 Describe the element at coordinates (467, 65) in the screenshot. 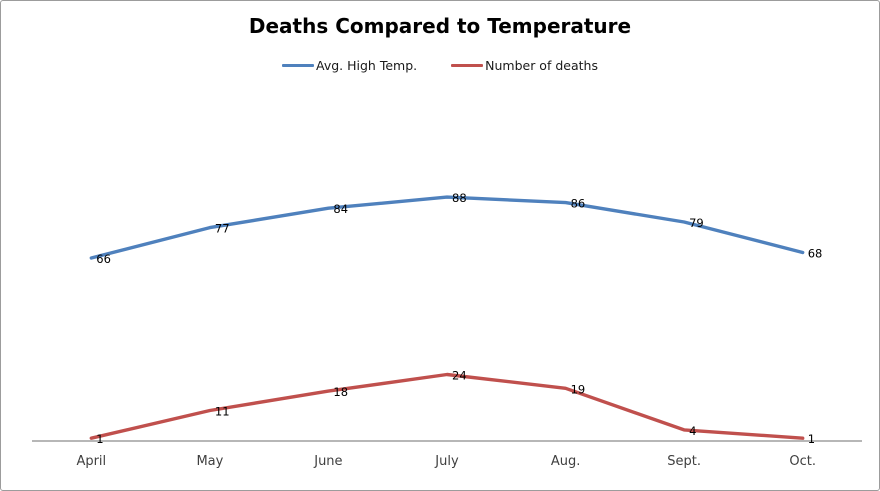

I see `legend-line-swatch-red` at that location.